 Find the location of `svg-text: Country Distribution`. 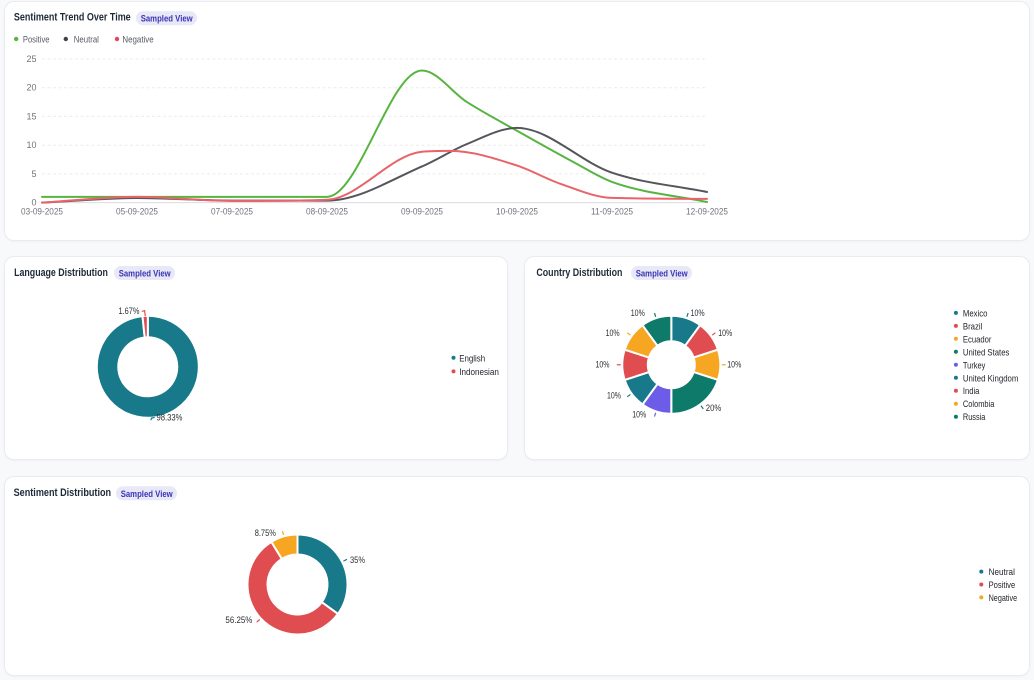

svg-text: Country Distribution is located at coordinates (579, 273).